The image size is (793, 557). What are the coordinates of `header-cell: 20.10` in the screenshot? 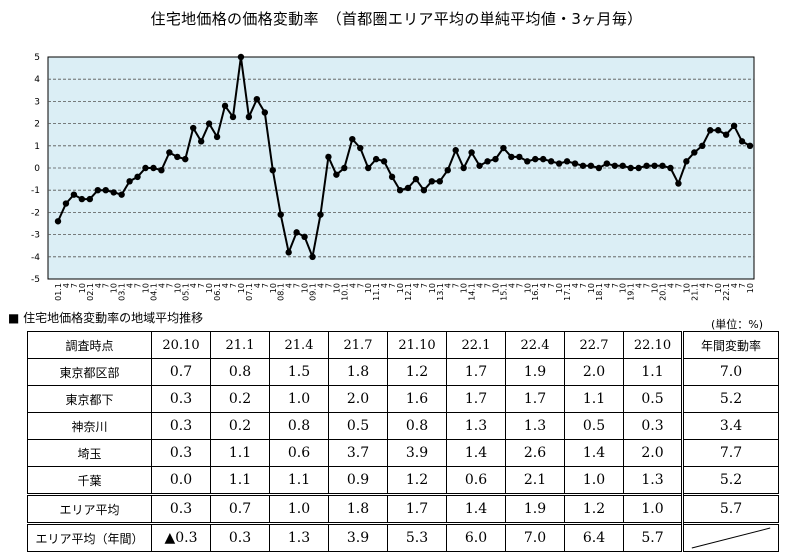 It's located at (181, 345).